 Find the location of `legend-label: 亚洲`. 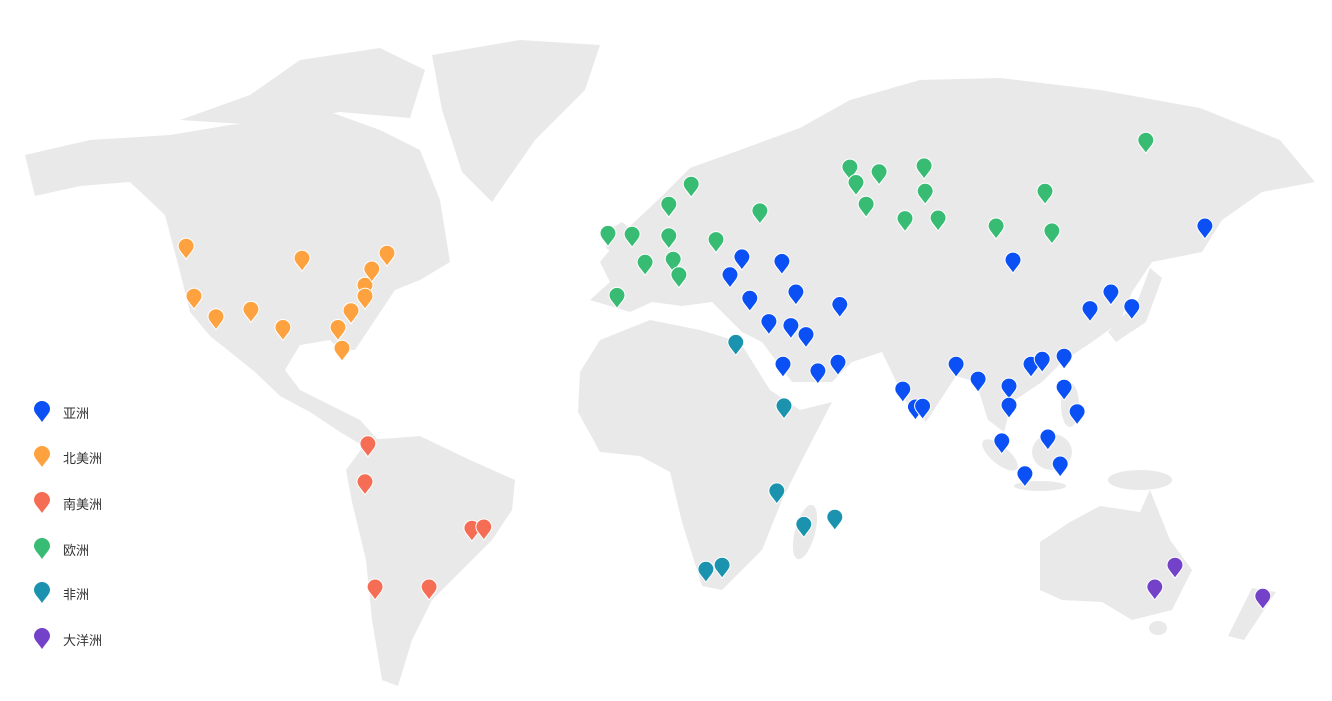

legend-label: 亚洲 is located at coordinates (76, 414).